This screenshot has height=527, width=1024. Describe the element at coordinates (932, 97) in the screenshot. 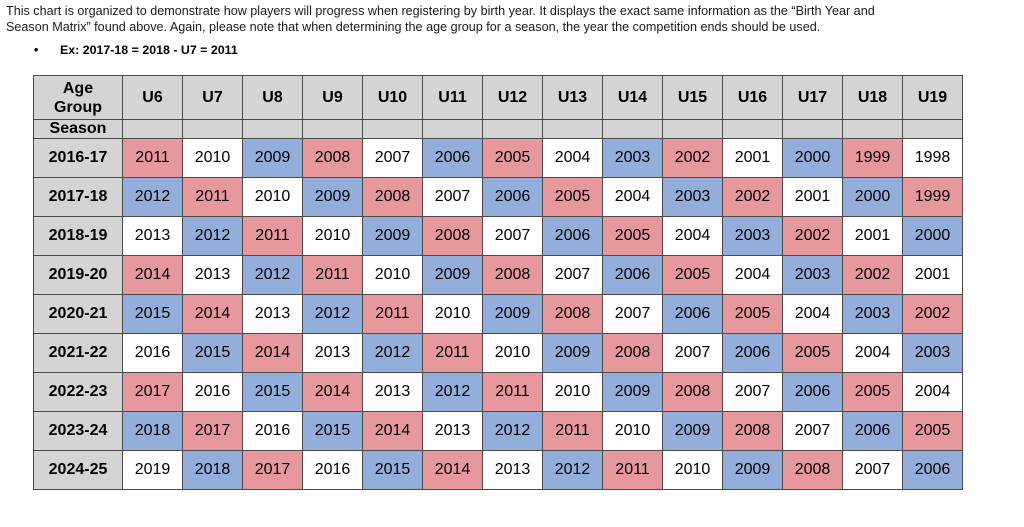

I see `age-group-header: U19` at that location.